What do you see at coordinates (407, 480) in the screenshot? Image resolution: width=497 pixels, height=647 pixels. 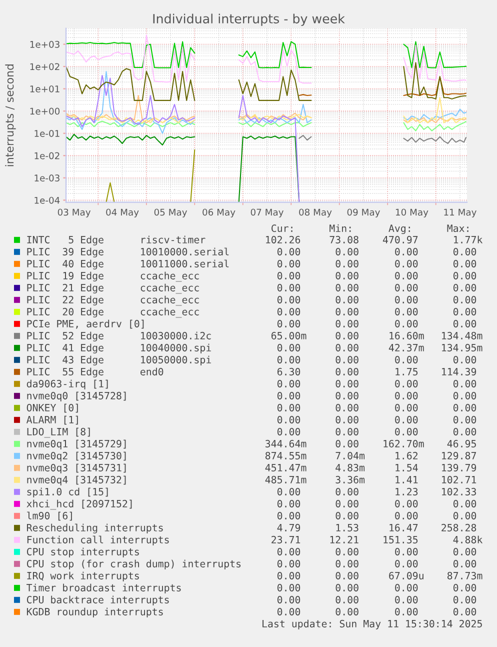 I see `text: 1.41` at bounding box center [407, 480].